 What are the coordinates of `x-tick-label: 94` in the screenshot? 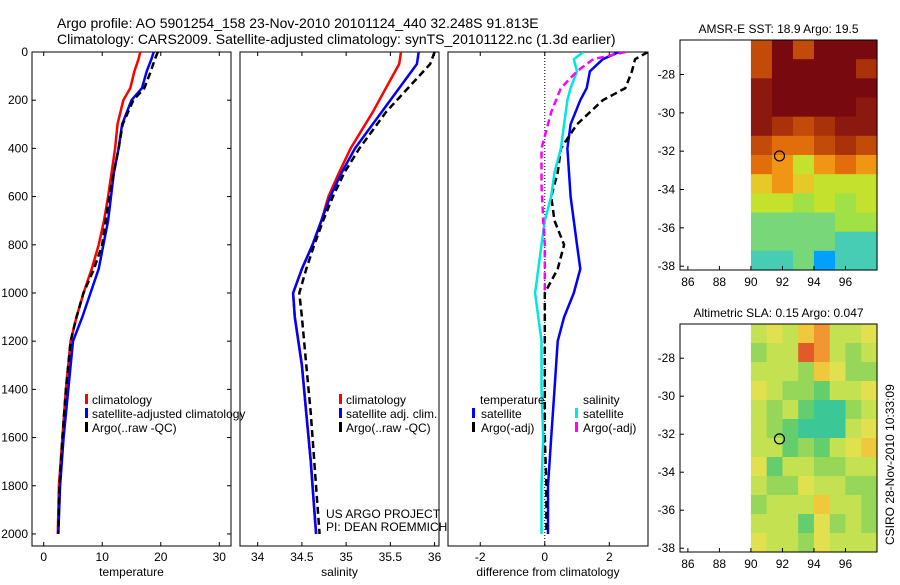 It's located at (814, 282).